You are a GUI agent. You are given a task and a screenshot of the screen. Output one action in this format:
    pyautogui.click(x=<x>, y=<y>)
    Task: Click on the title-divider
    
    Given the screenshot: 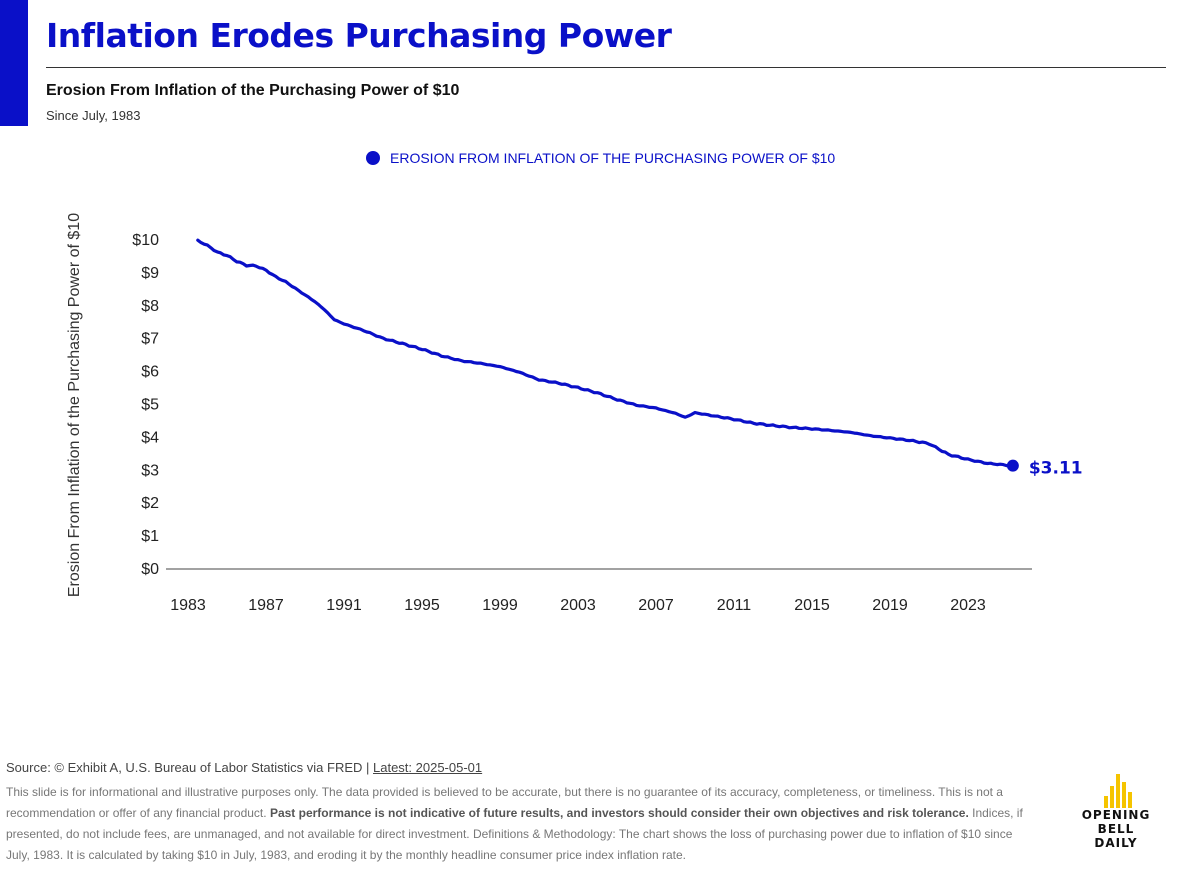 What is the action you would take?
    pyautogui.click(x=606, y=67)
    